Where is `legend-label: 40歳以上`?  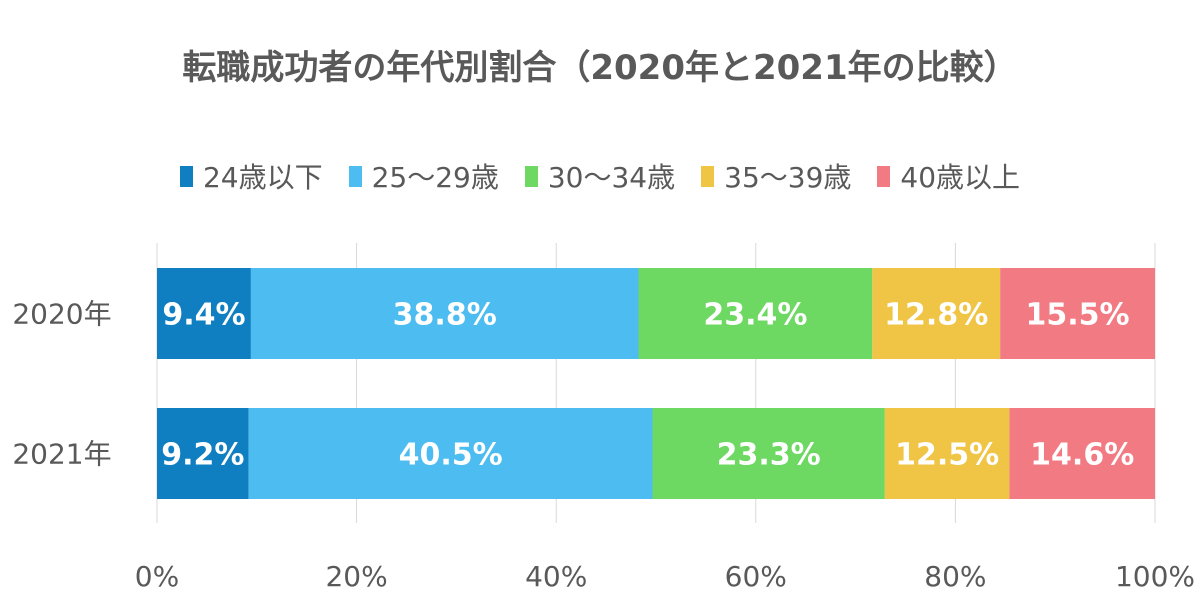 legend-label: 40歳以上 is located at coordinates (960, 177).